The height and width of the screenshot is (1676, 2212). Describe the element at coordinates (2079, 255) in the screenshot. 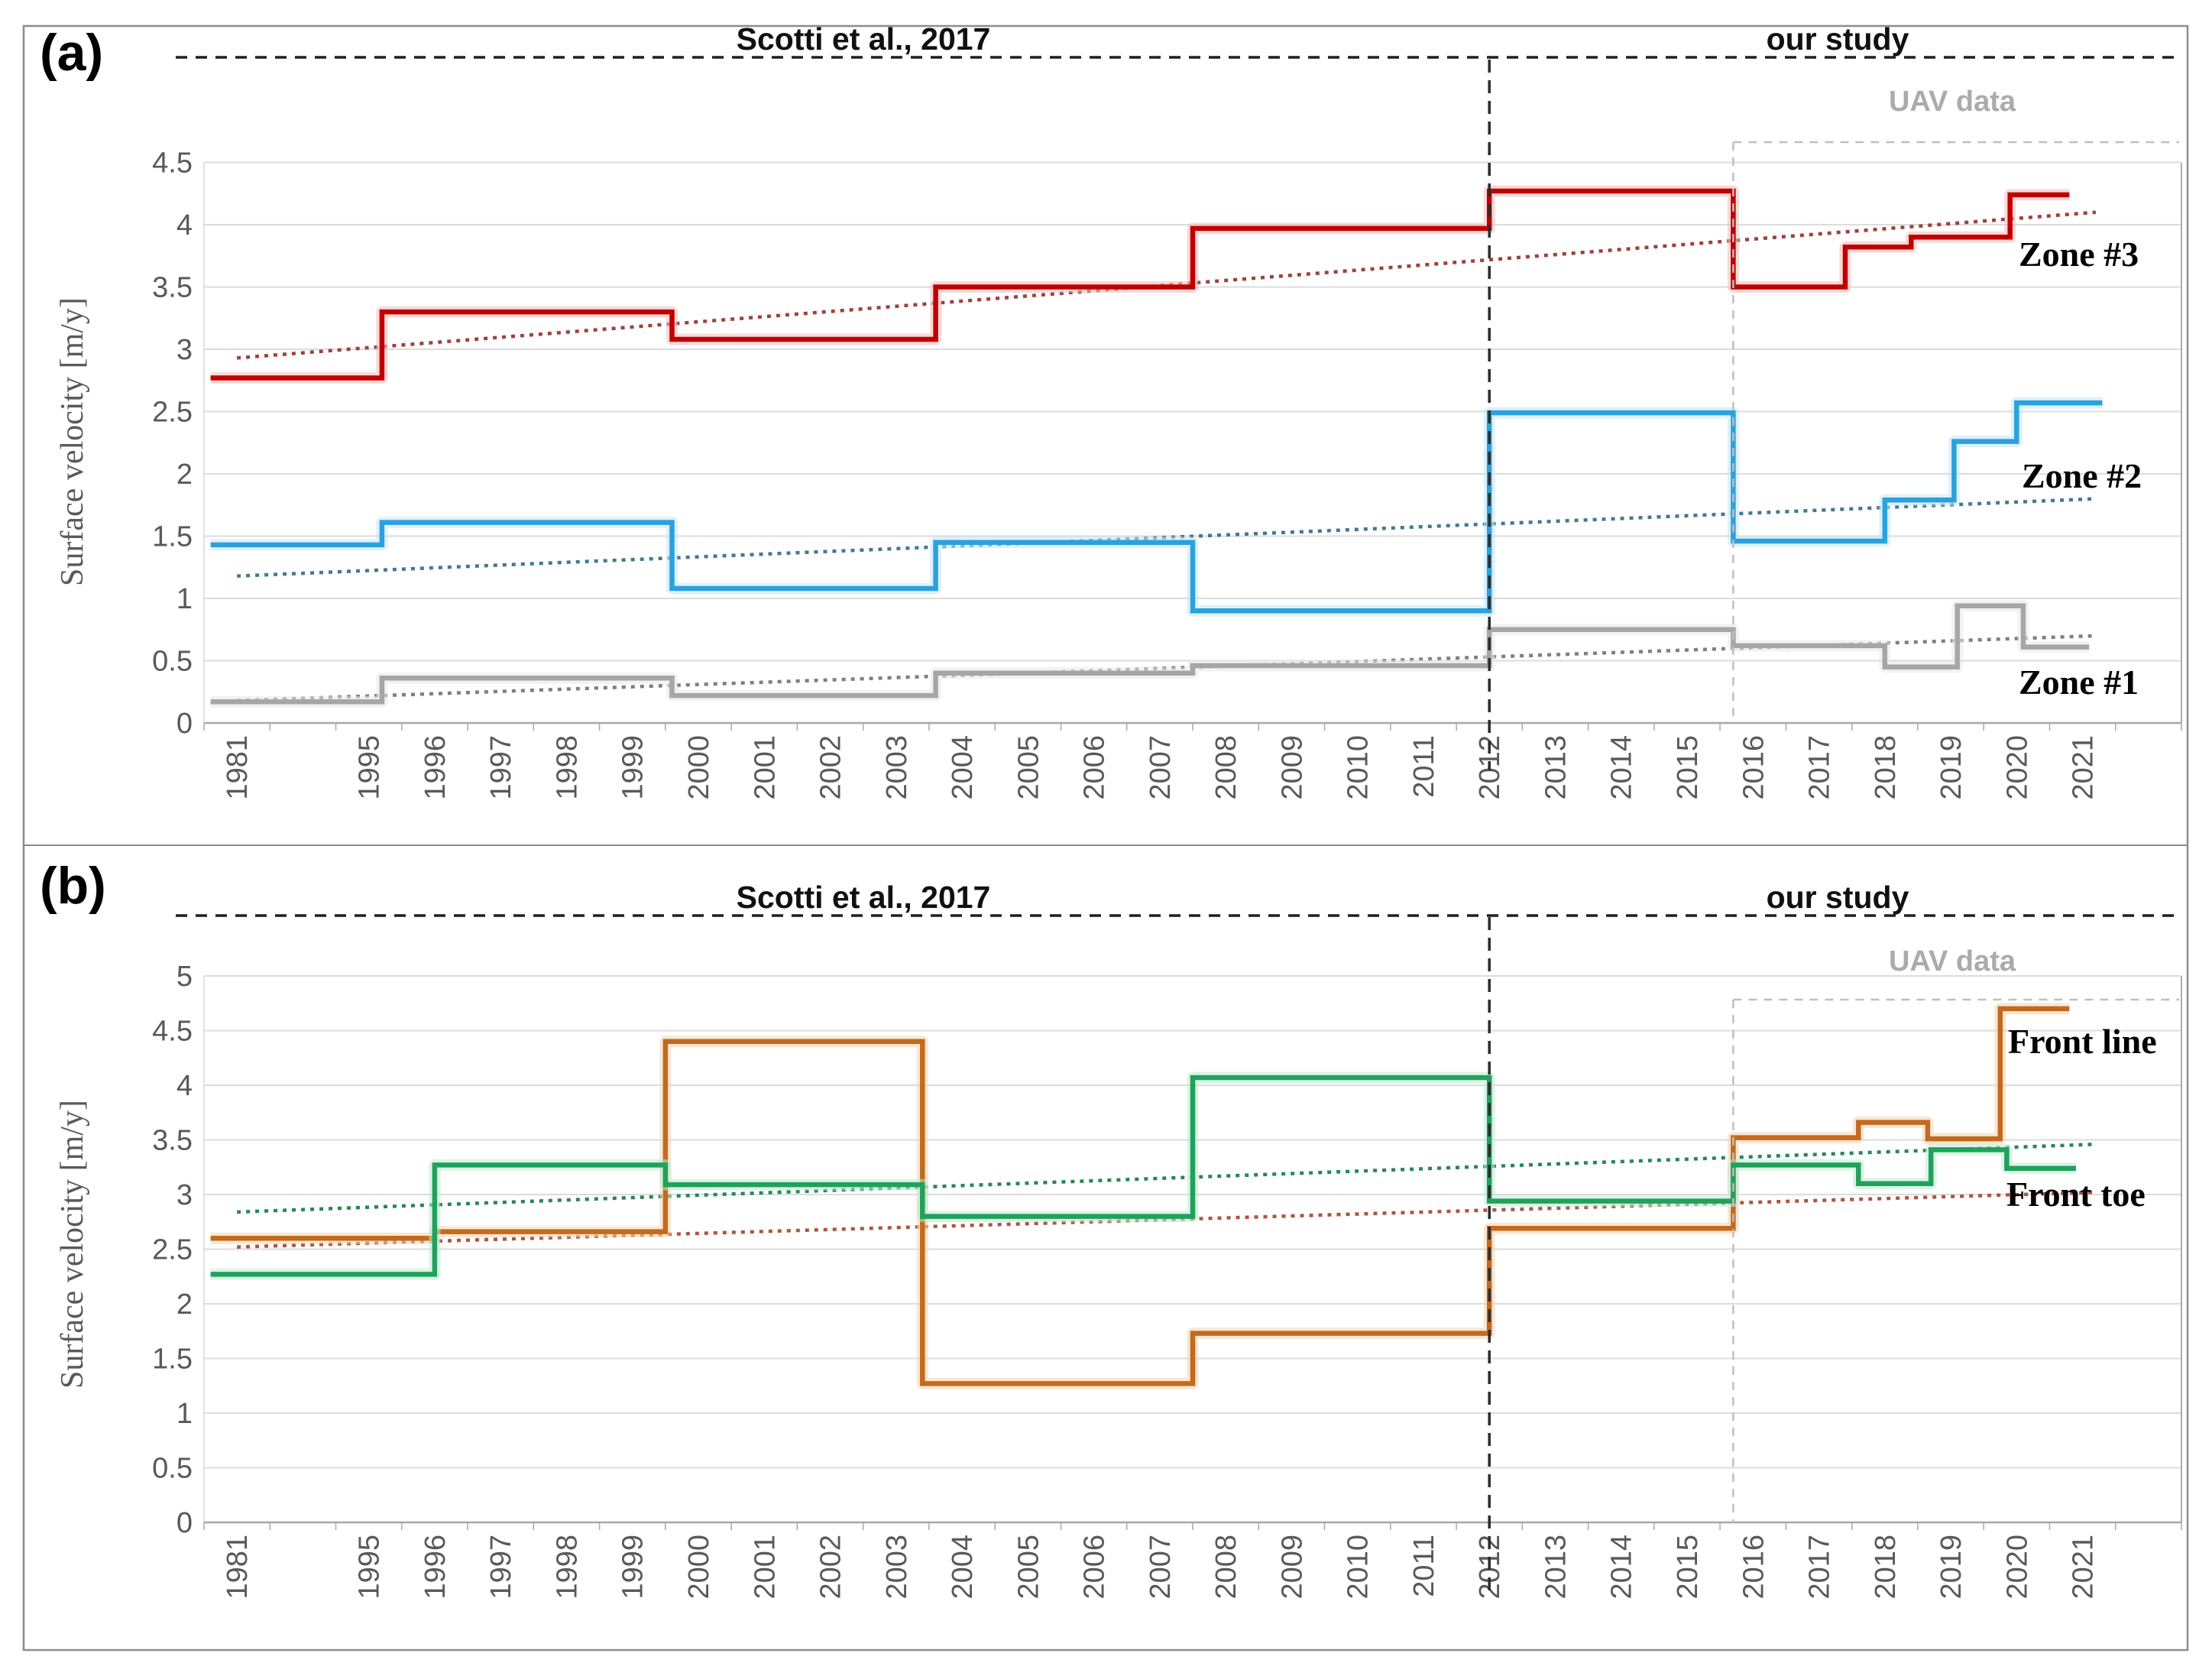

I see `zone-3-series-label: Zone #3` at that location.